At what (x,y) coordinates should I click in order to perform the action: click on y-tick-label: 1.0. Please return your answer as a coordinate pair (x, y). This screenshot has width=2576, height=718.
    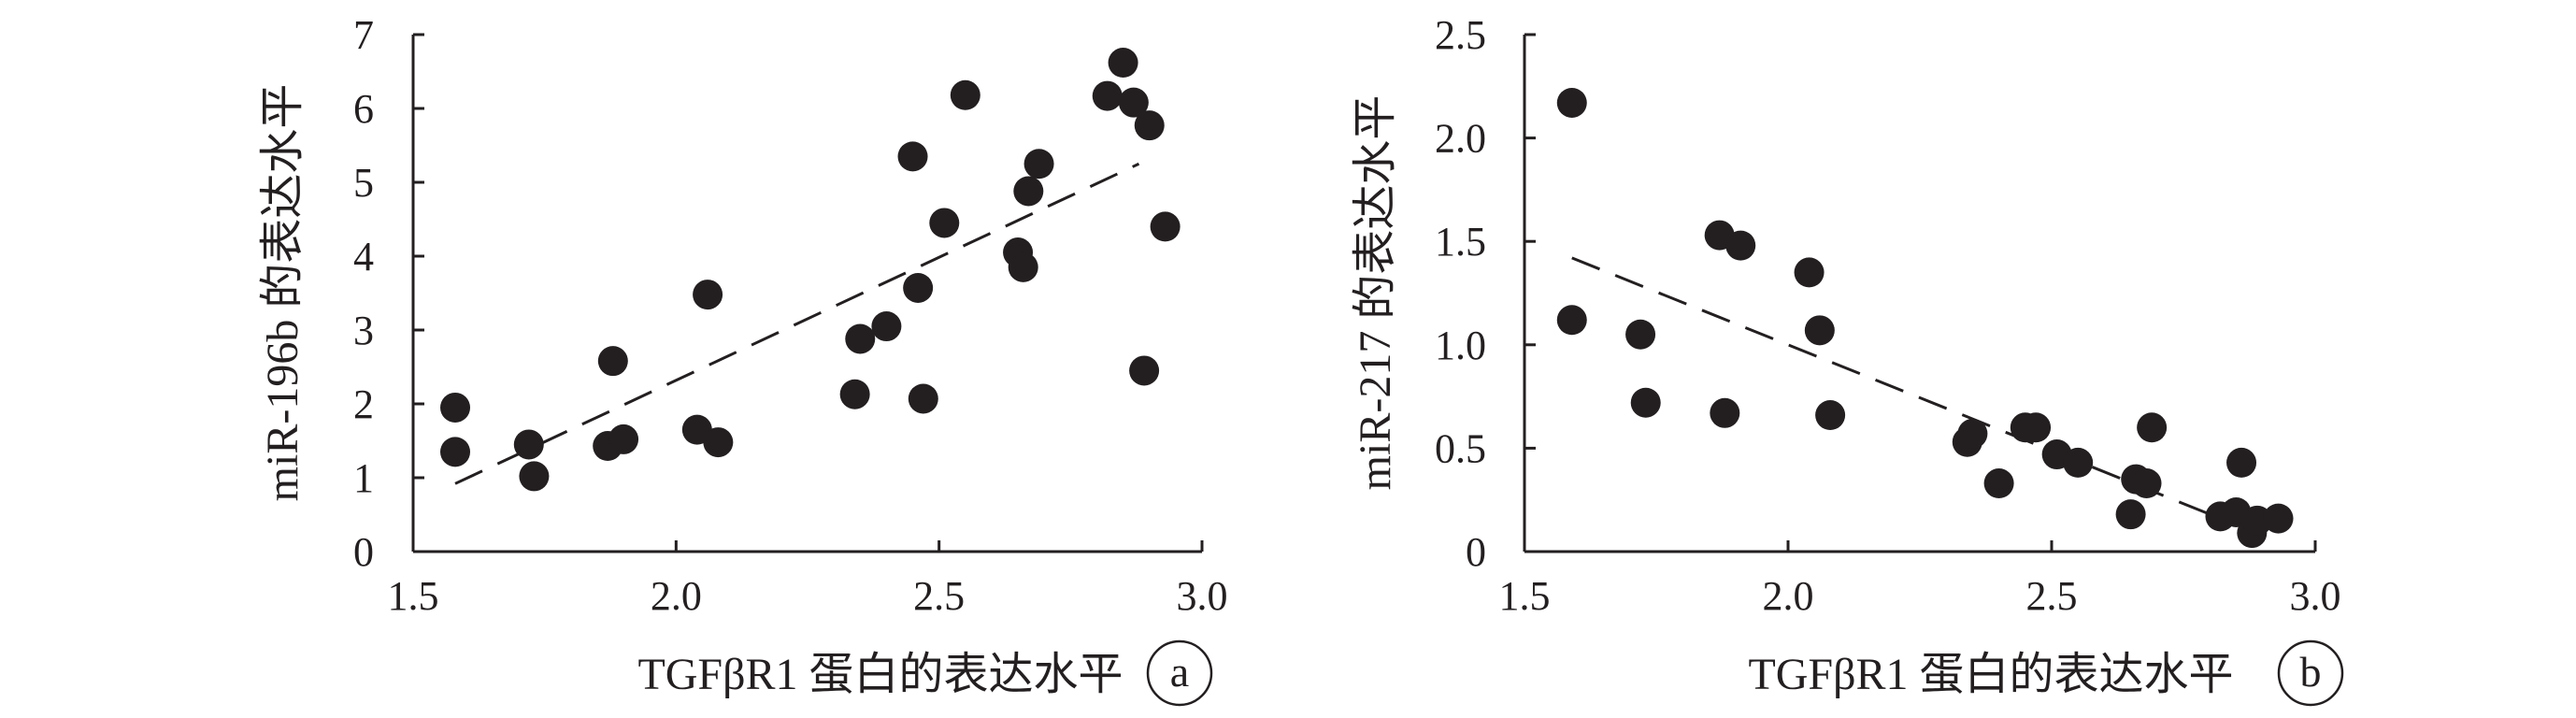
    Looking at the image, I should click on (1460, 346).